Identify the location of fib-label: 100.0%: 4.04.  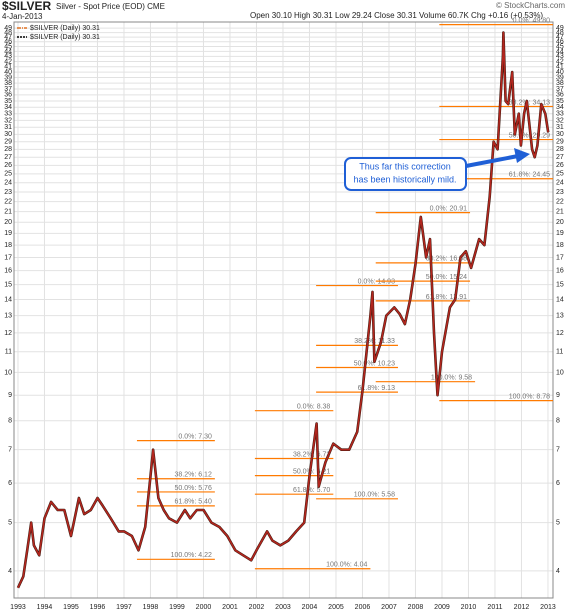
(346, 565).